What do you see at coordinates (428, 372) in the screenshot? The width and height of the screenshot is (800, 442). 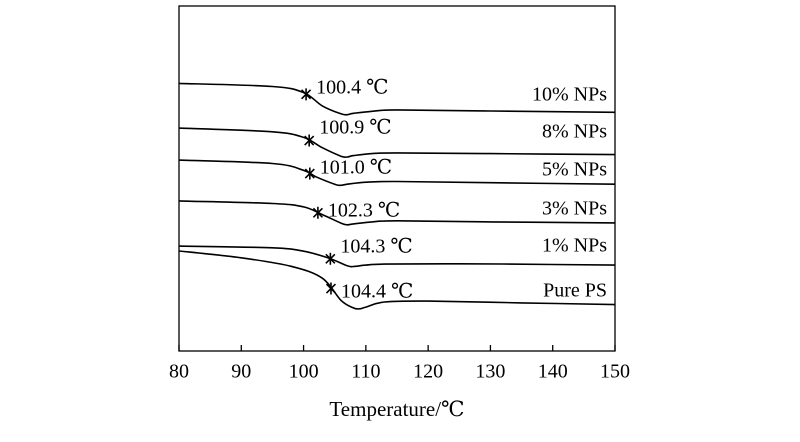 I see `x-tick-label: 120` at bounding box center [428, 372].